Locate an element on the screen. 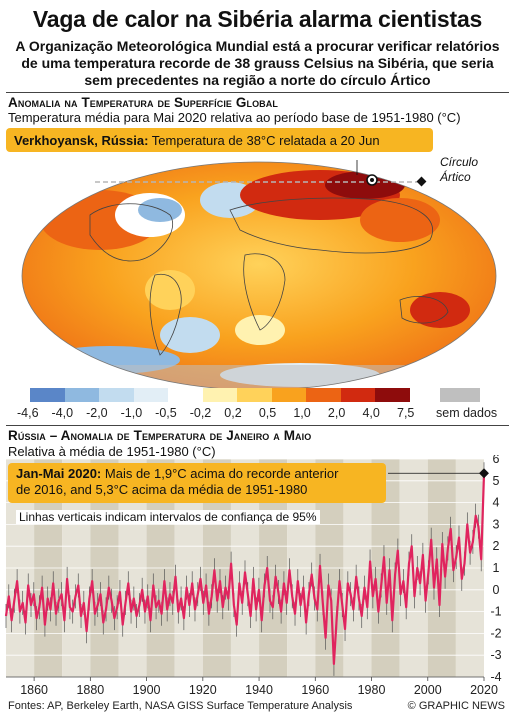  legend-tick-label: -1,0 is located at coordinates (131, 413).